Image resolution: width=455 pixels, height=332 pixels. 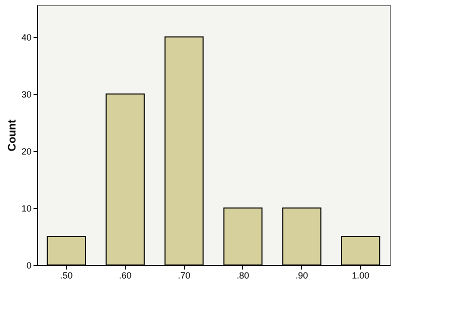 I want to click on y-tick-label: 40, so click(x=26, y=37).